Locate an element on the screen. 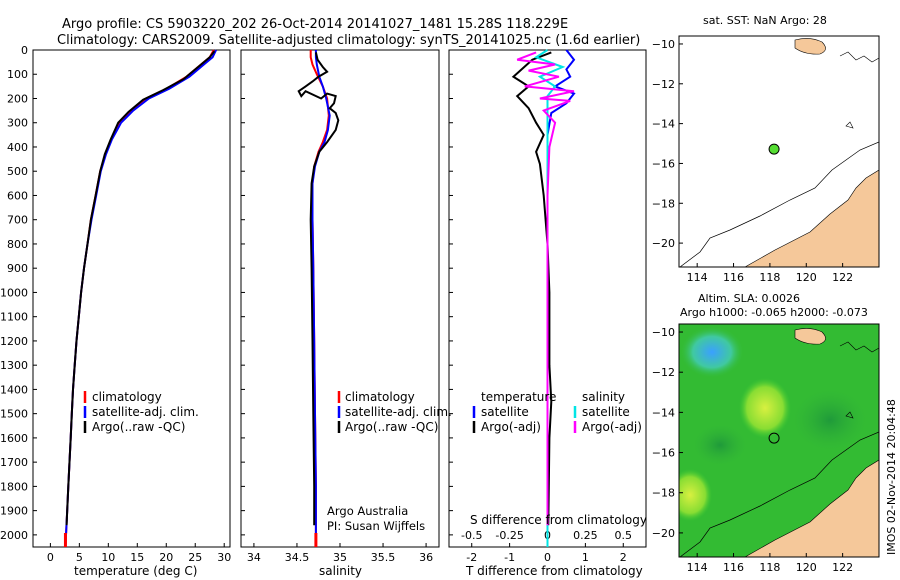 This screenshot has height=580, width=900. depth-tick-label: 900 is located at coordinates (17, 268).